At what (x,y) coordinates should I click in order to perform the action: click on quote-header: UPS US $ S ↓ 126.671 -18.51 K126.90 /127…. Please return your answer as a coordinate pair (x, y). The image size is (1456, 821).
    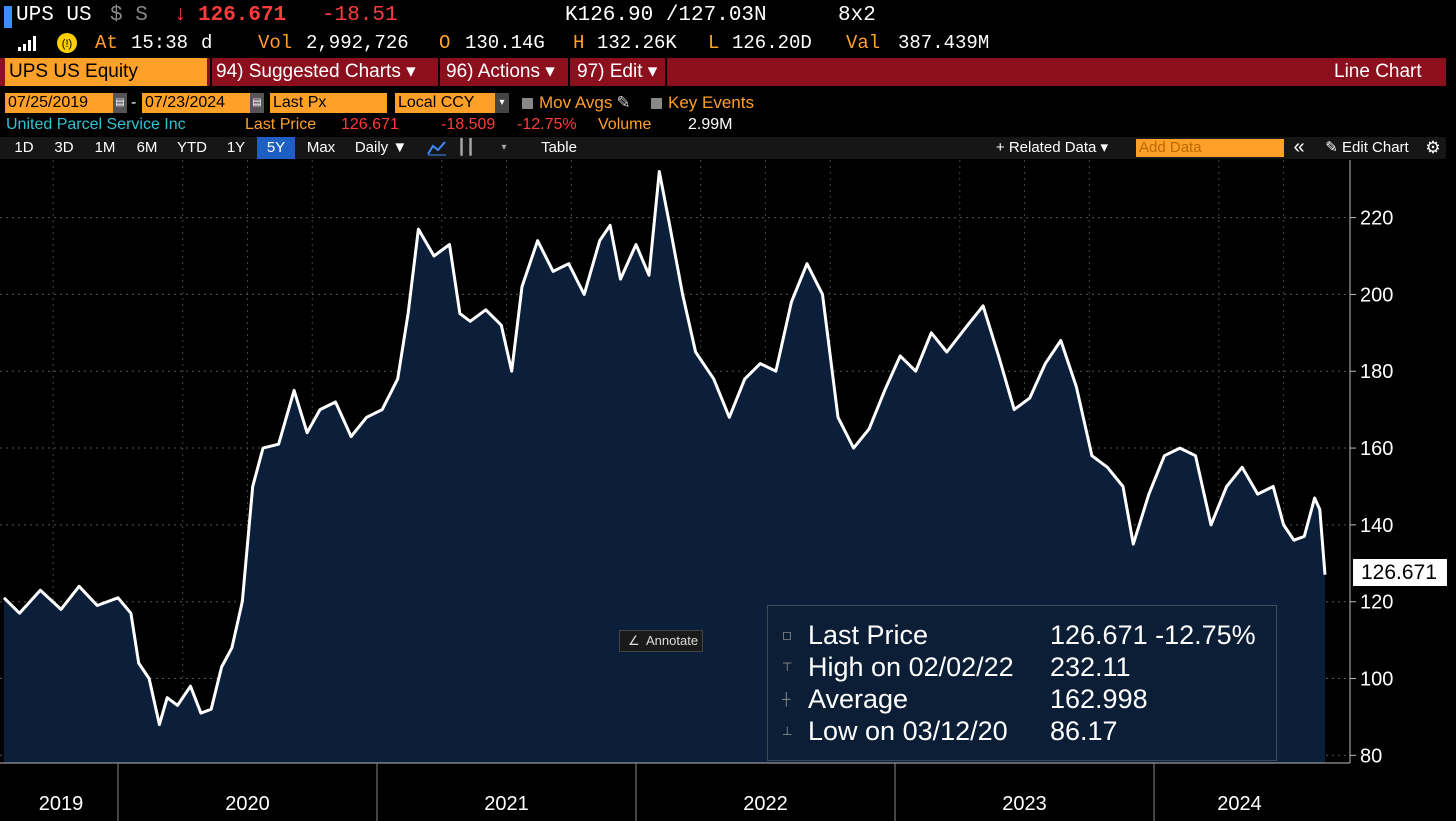
    Looking at the image, I should click on (728, 17).